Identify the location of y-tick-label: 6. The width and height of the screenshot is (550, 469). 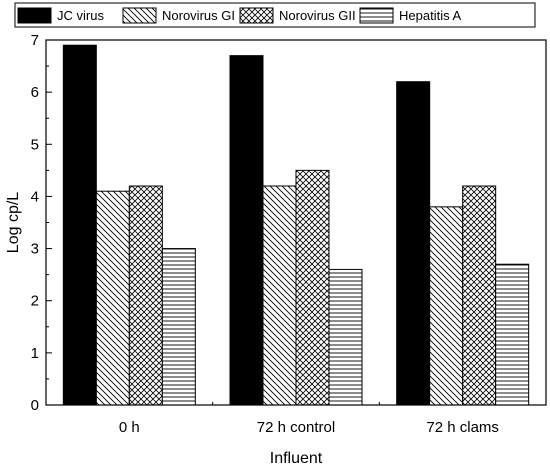
(35, 92).